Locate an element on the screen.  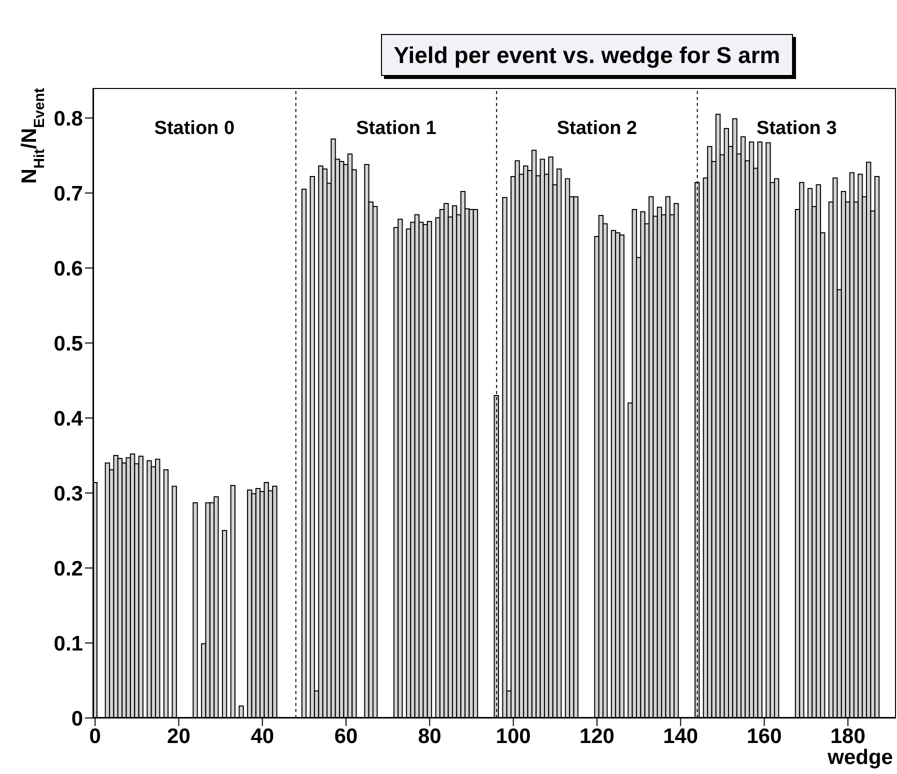
chart-title: Yield per event vs. wedge for S arm is located at coordinates (587, 55).